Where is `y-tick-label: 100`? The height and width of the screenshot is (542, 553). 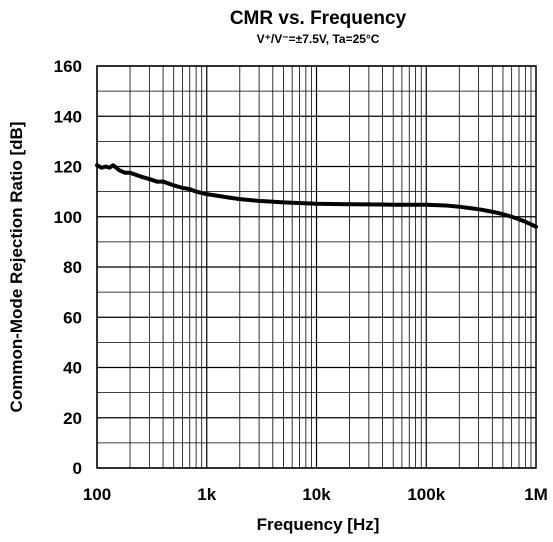
y-tick-label: 100 is located at coordinates (68, 217).